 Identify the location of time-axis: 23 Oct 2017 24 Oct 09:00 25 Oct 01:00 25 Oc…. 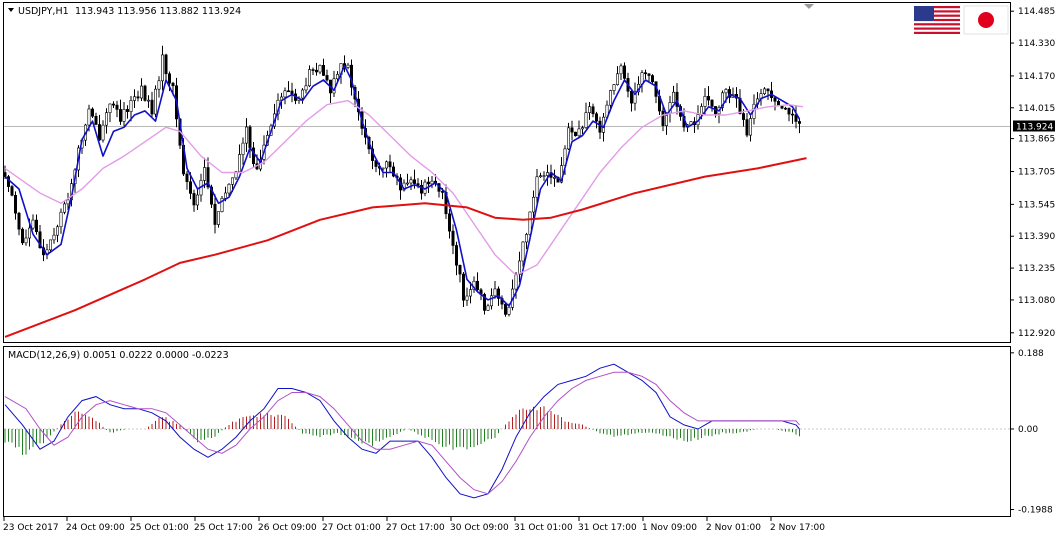
(414, 525).